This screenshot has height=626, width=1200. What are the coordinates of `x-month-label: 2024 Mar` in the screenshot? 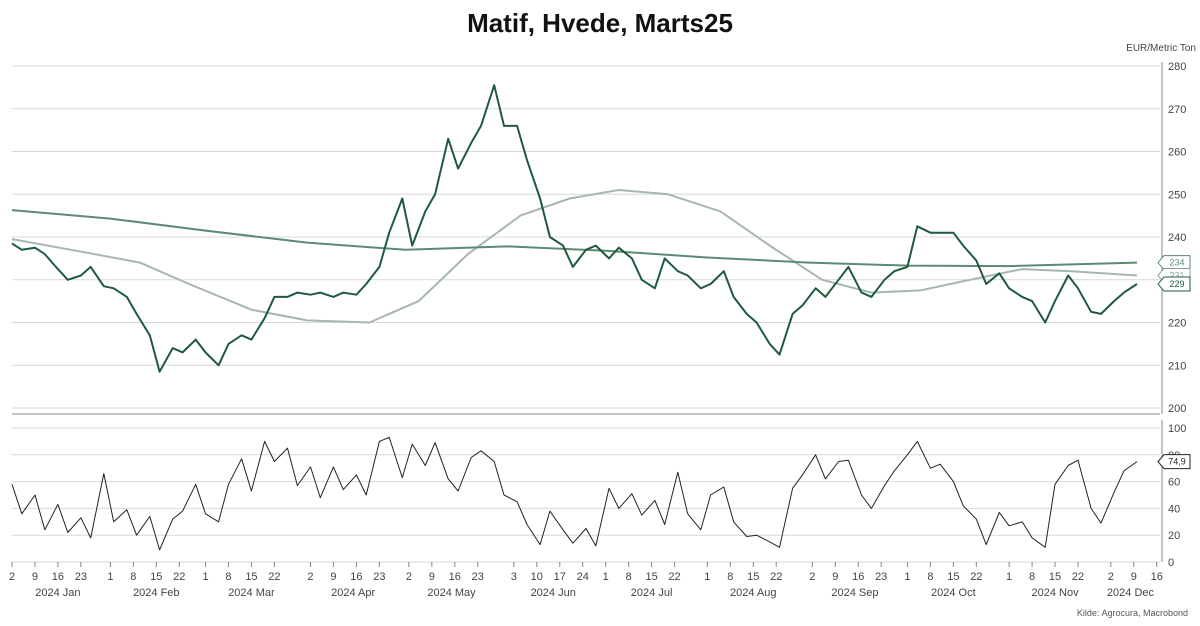 It's located at (251, 593).